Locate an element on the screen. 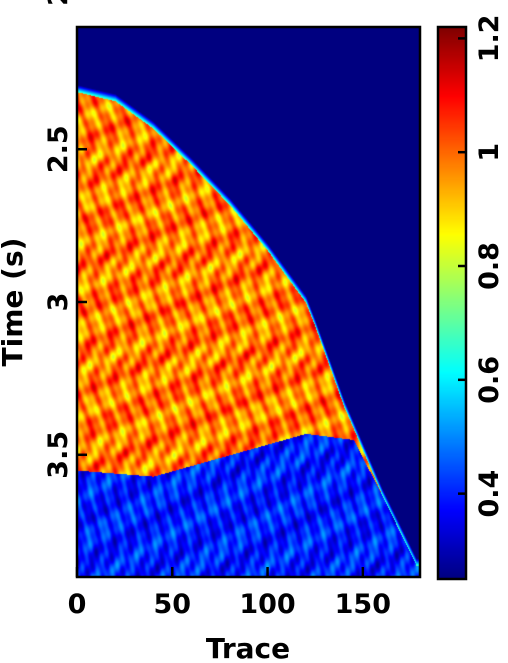  colorbar-frame is located at coordinates (452, 303).